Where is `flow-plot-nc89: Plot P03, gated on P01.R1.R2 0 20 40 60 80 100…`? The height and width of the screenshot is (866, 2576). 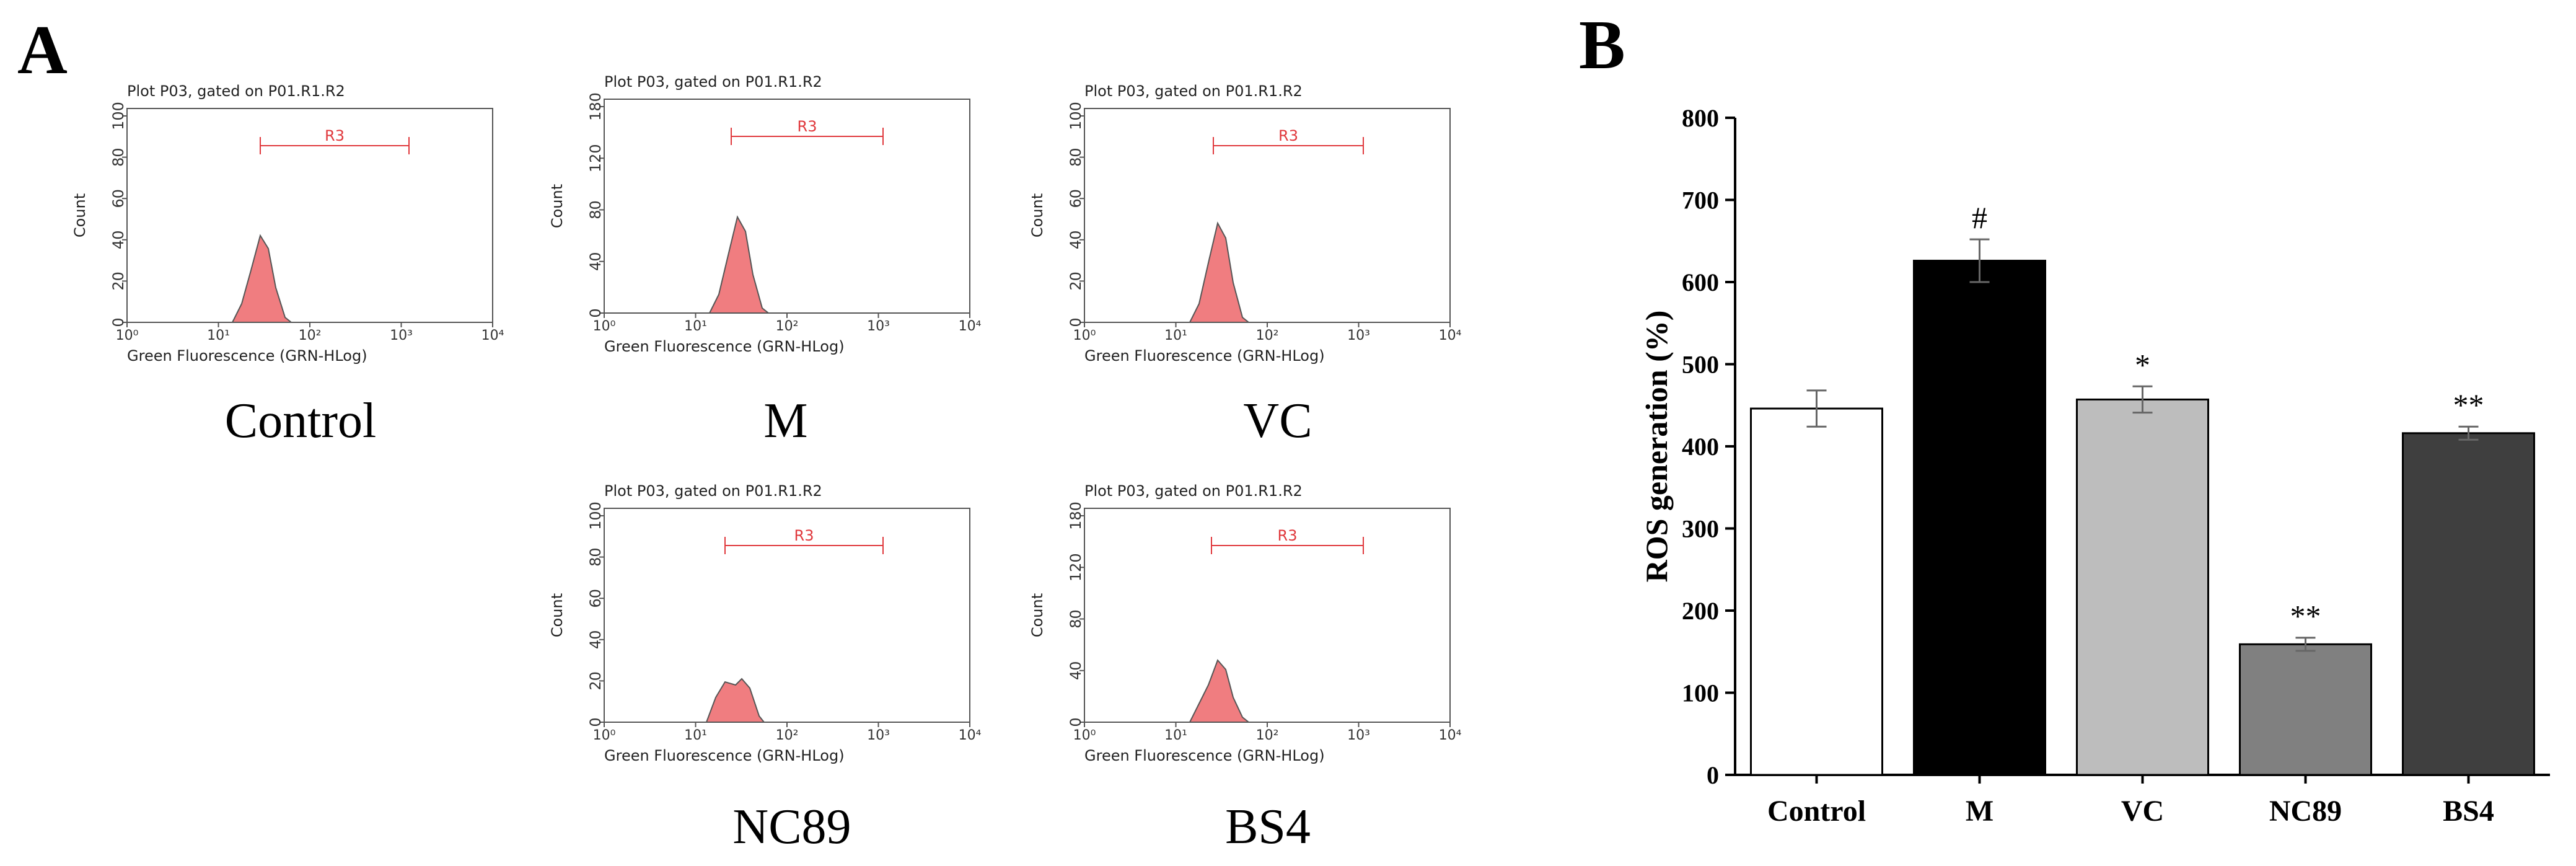 flow-plot-nc89: Plot P03, gated on P01.R1.R2 0 20 40 60 80 100… is located at coordinates (765, 623).